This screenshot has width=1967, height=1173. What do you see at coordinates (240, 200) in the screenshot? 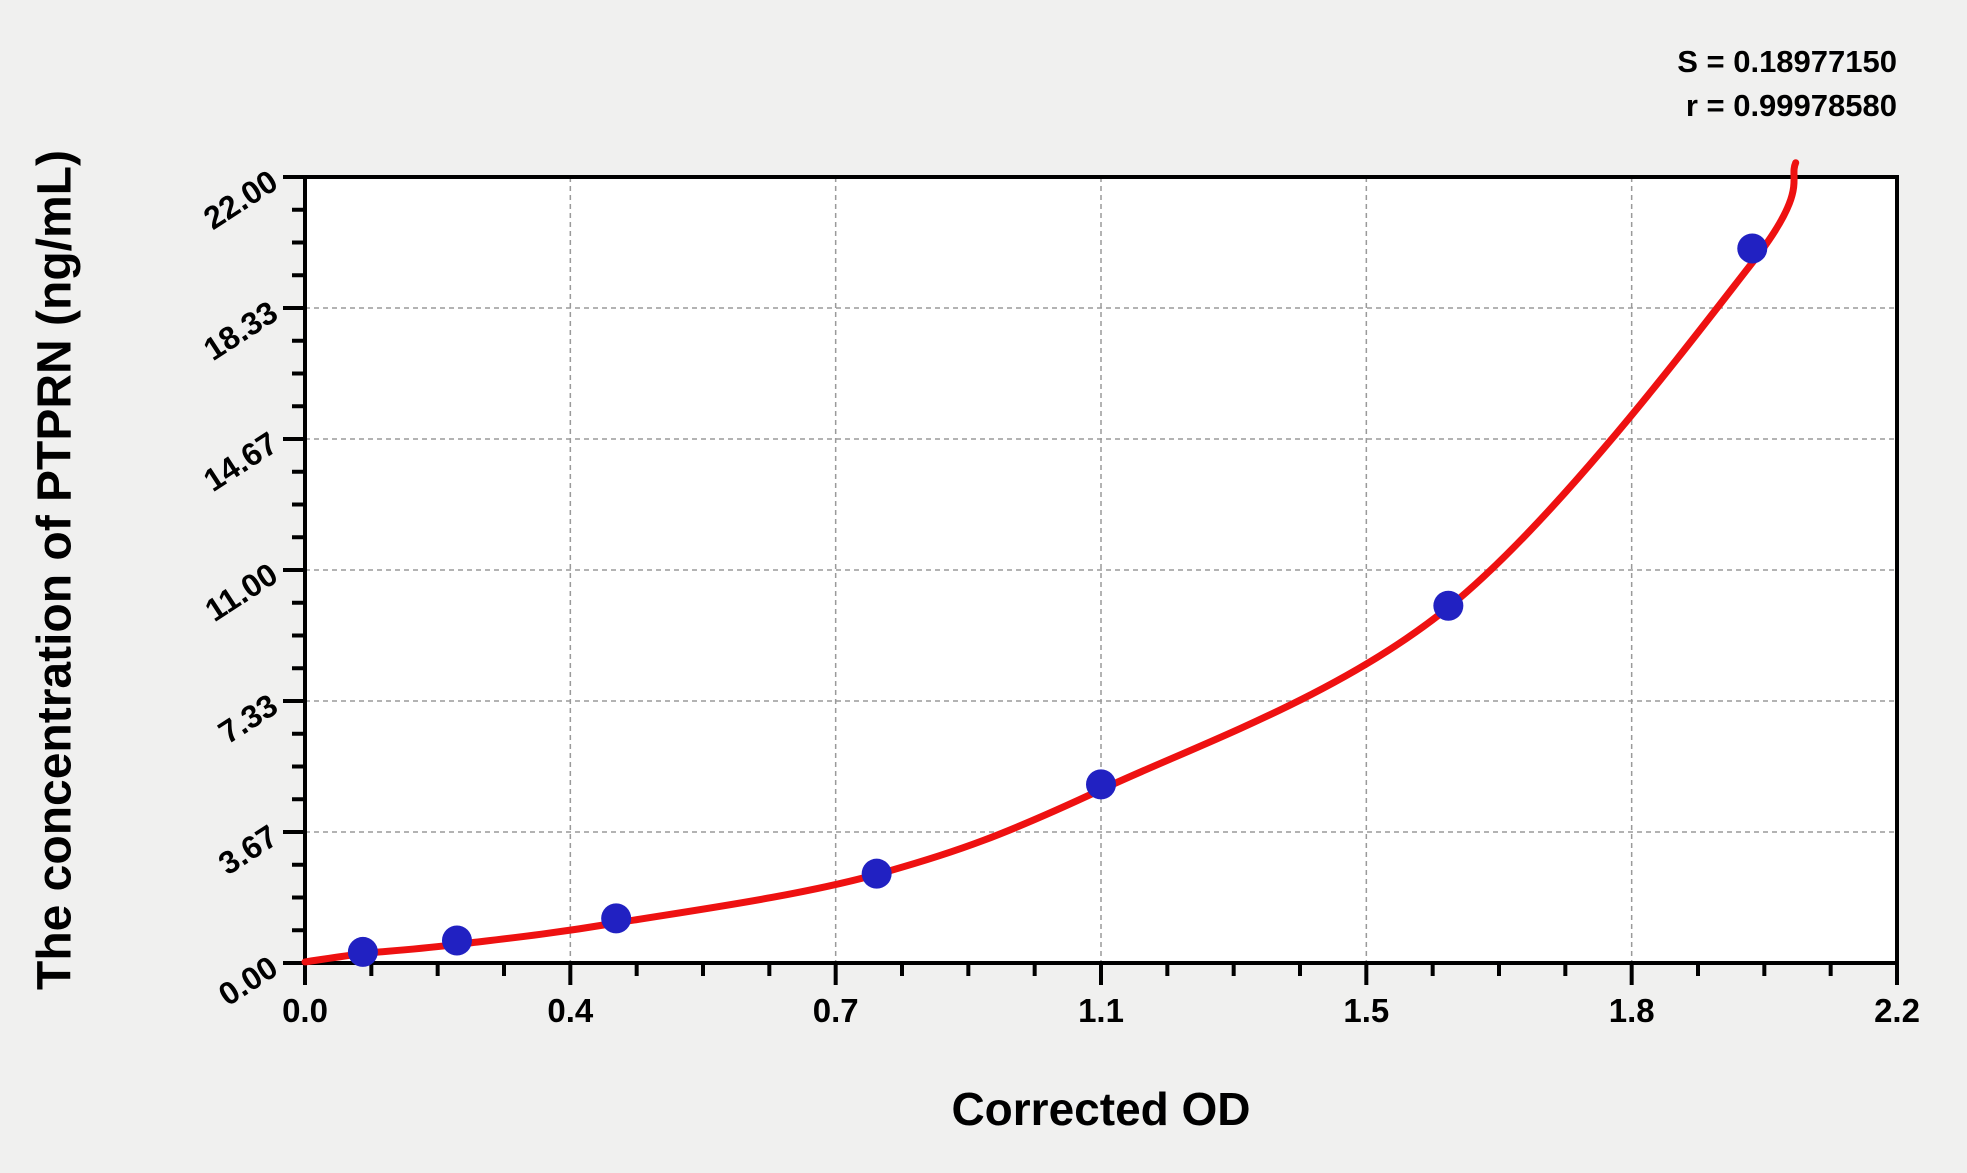
I see `y-tick-label: 22.00` at bounding box center [240, 200].